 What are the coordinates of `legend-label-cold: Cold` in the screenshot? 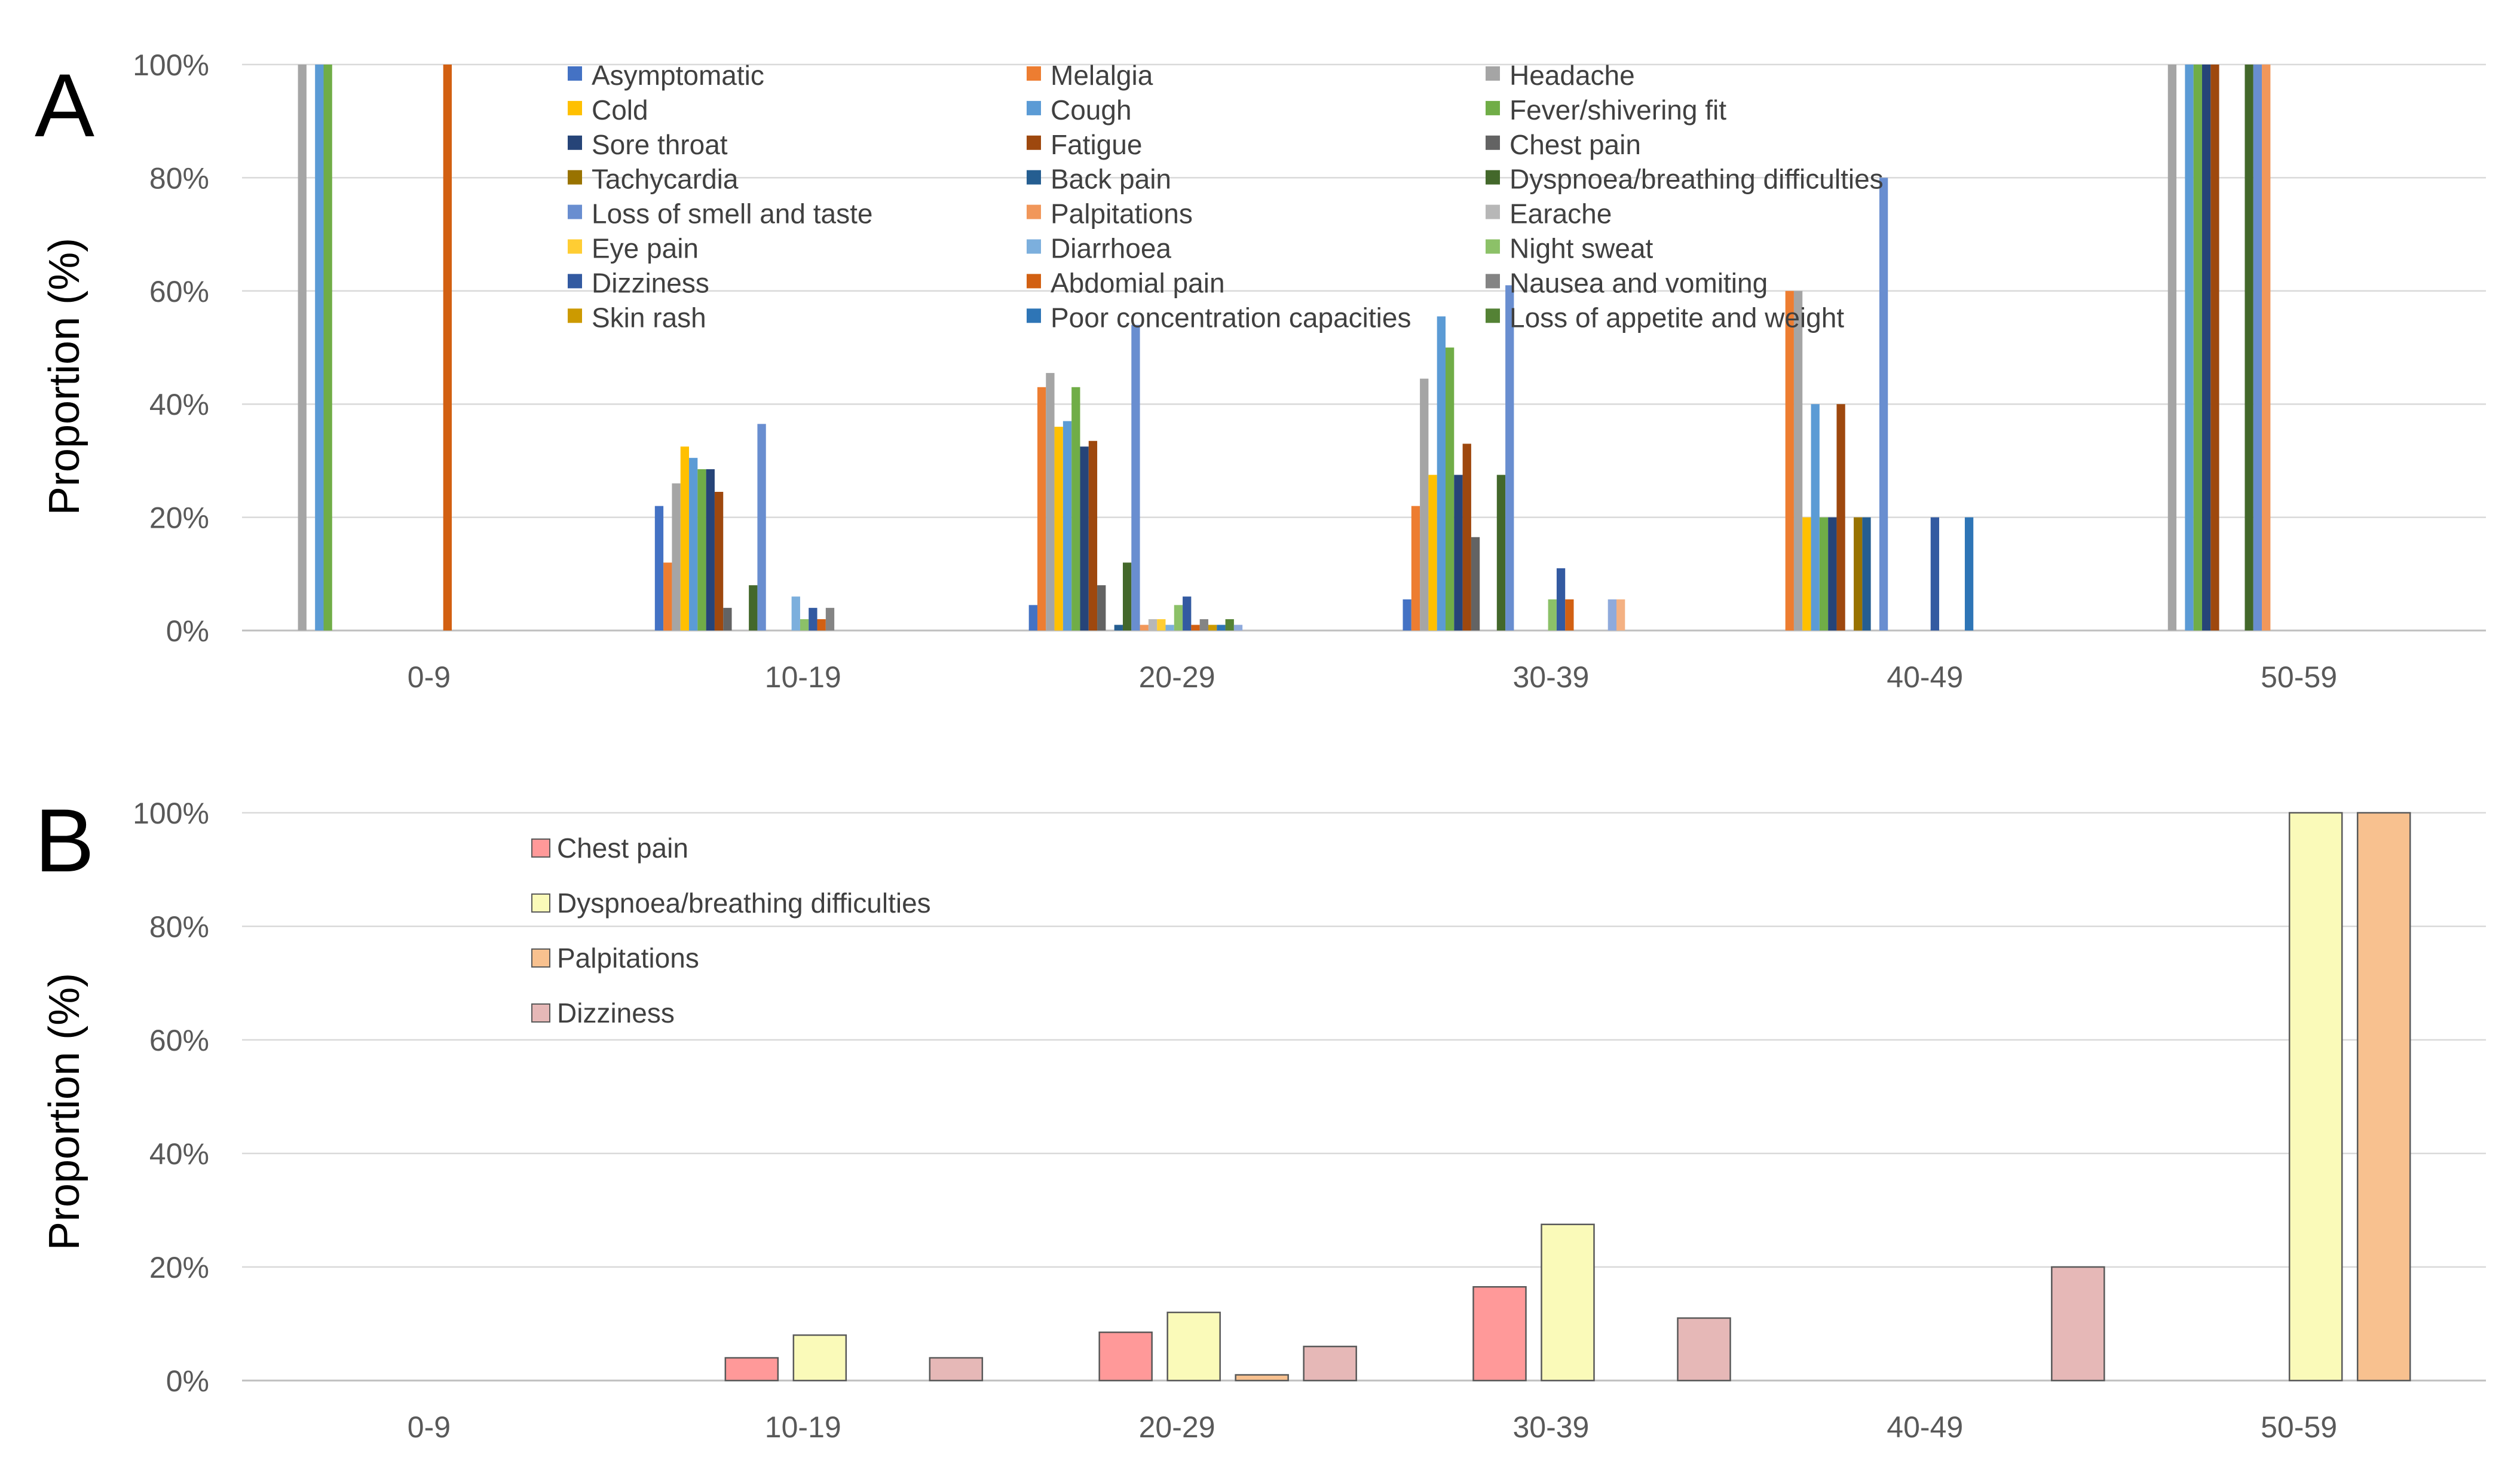 It's located at (620, 110).